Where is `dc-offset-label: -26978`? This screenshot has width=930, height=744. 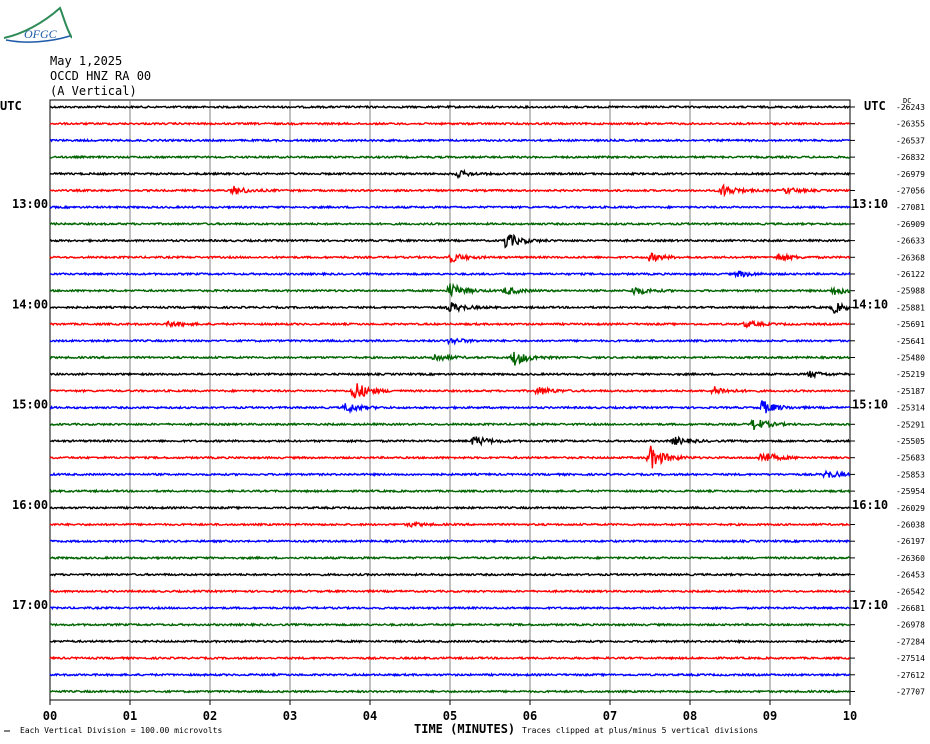
dc-offset-label: -26978 is located at coordinates (910, 625).